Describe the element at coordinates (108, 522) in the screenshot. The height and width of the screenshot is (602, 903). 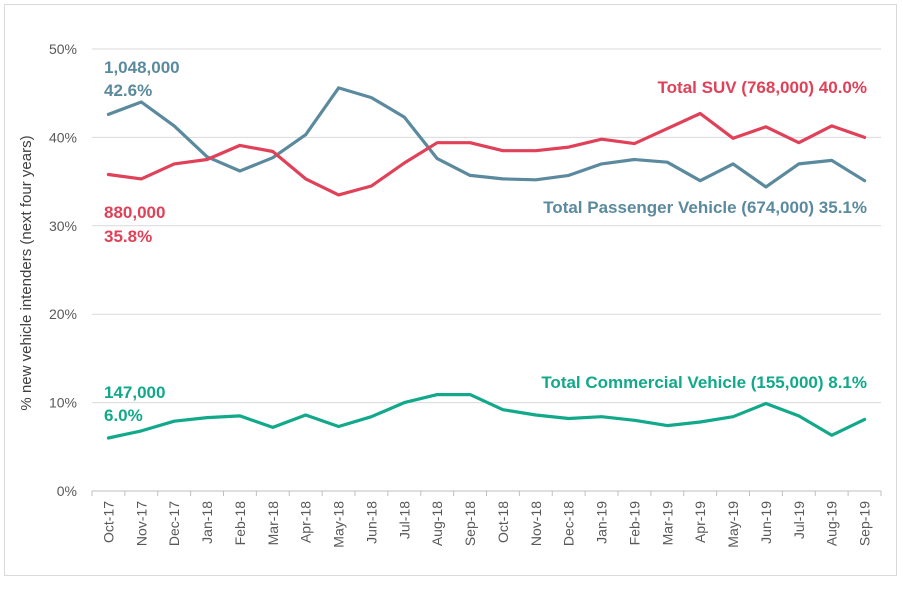
I see `x-tick-label: Oct-17` at that location.